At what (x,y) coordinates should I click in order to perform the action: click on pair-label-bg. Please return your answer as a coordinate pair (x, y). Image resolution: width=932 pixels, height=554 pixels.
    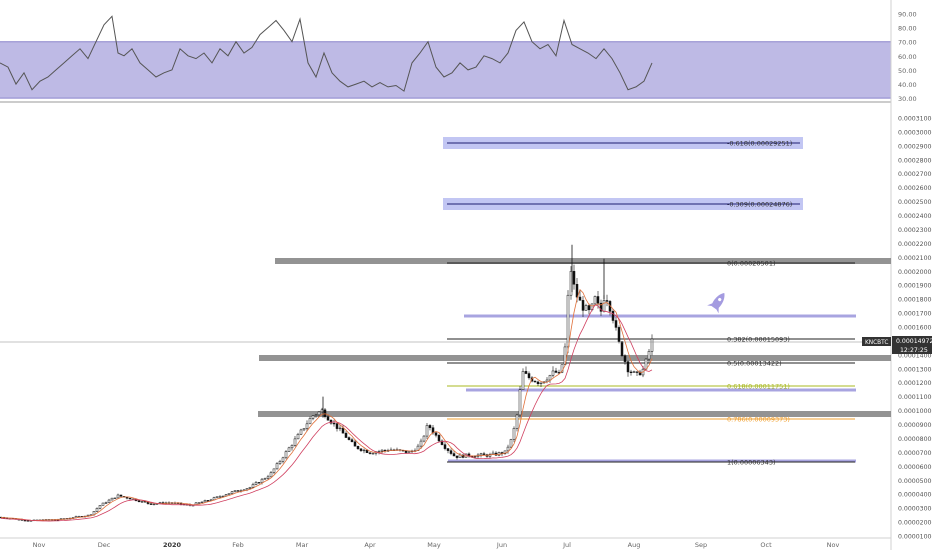
    Looking at the image, I should click on (876, 341).